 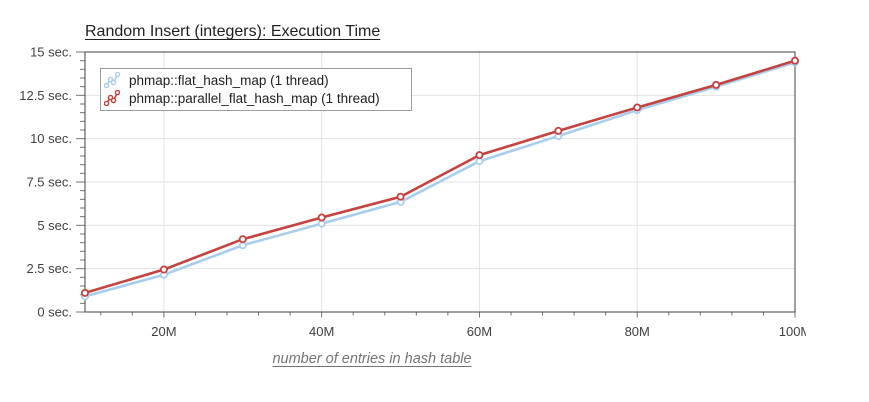 What do you see at coordinates (229, 80) in the screenshot?
I see `legend-label: phmap::flat_hash_map (1 thread)` at bounding box center [229, 80].